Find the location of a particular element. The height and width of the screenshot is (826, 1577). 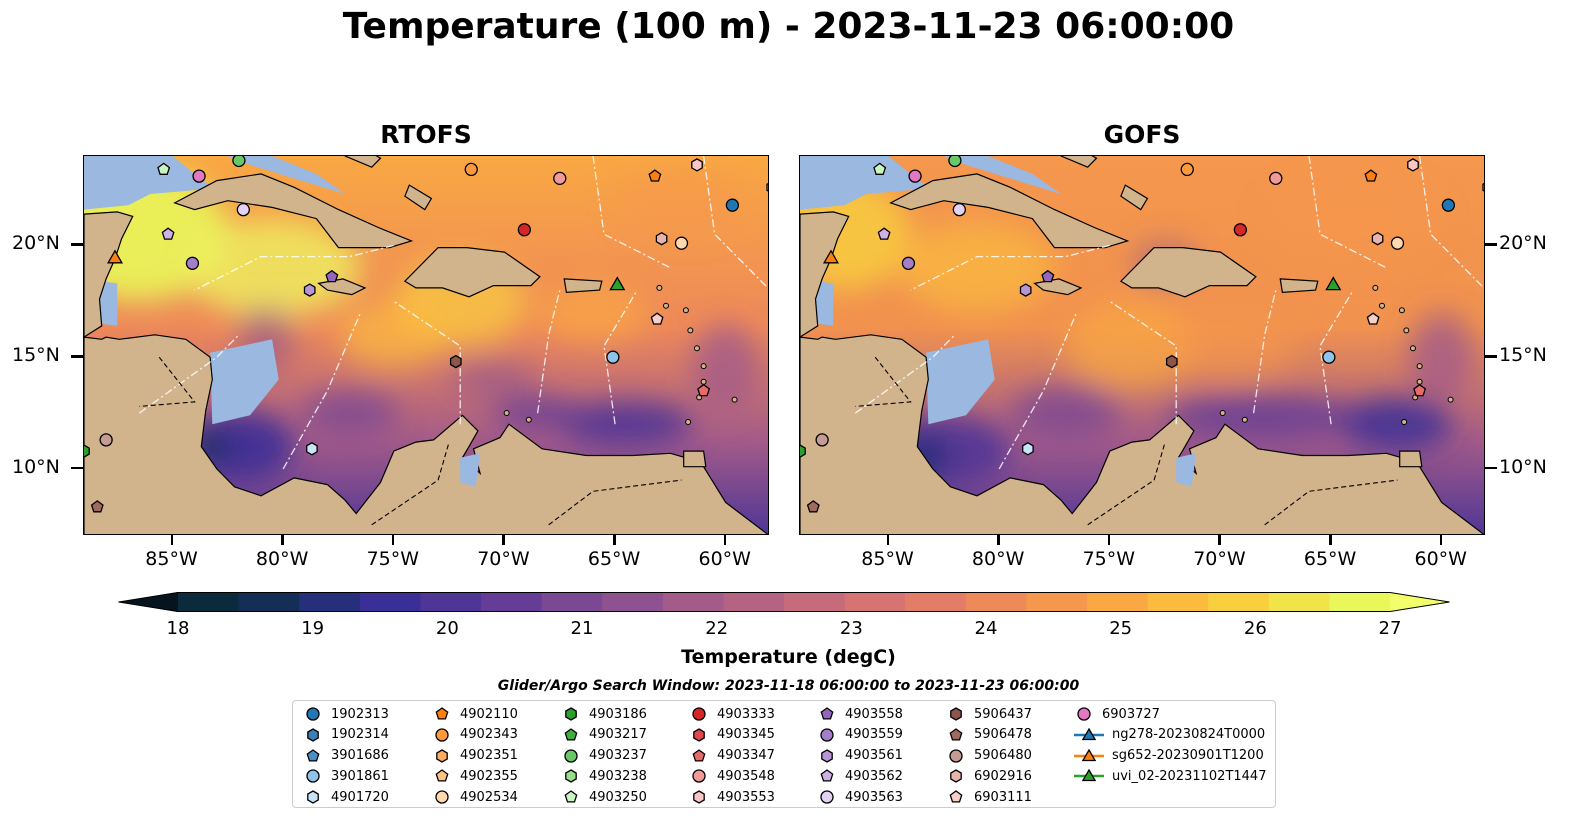

legend-item-4903553: 4903553 is located at coordinates (732, 797).